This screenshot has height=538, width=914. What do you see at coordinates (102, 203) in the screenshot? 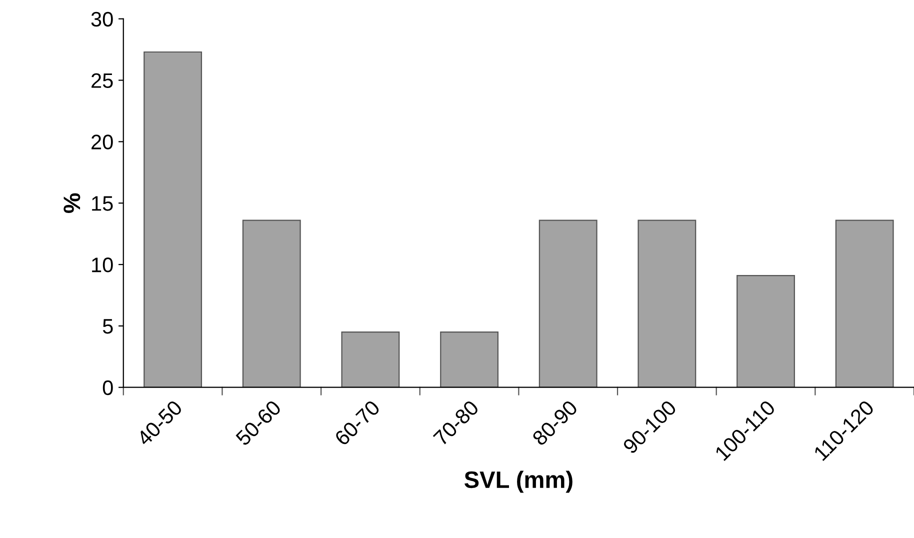
I see `y-tick-label: 15` at bounding box center [102, 203].